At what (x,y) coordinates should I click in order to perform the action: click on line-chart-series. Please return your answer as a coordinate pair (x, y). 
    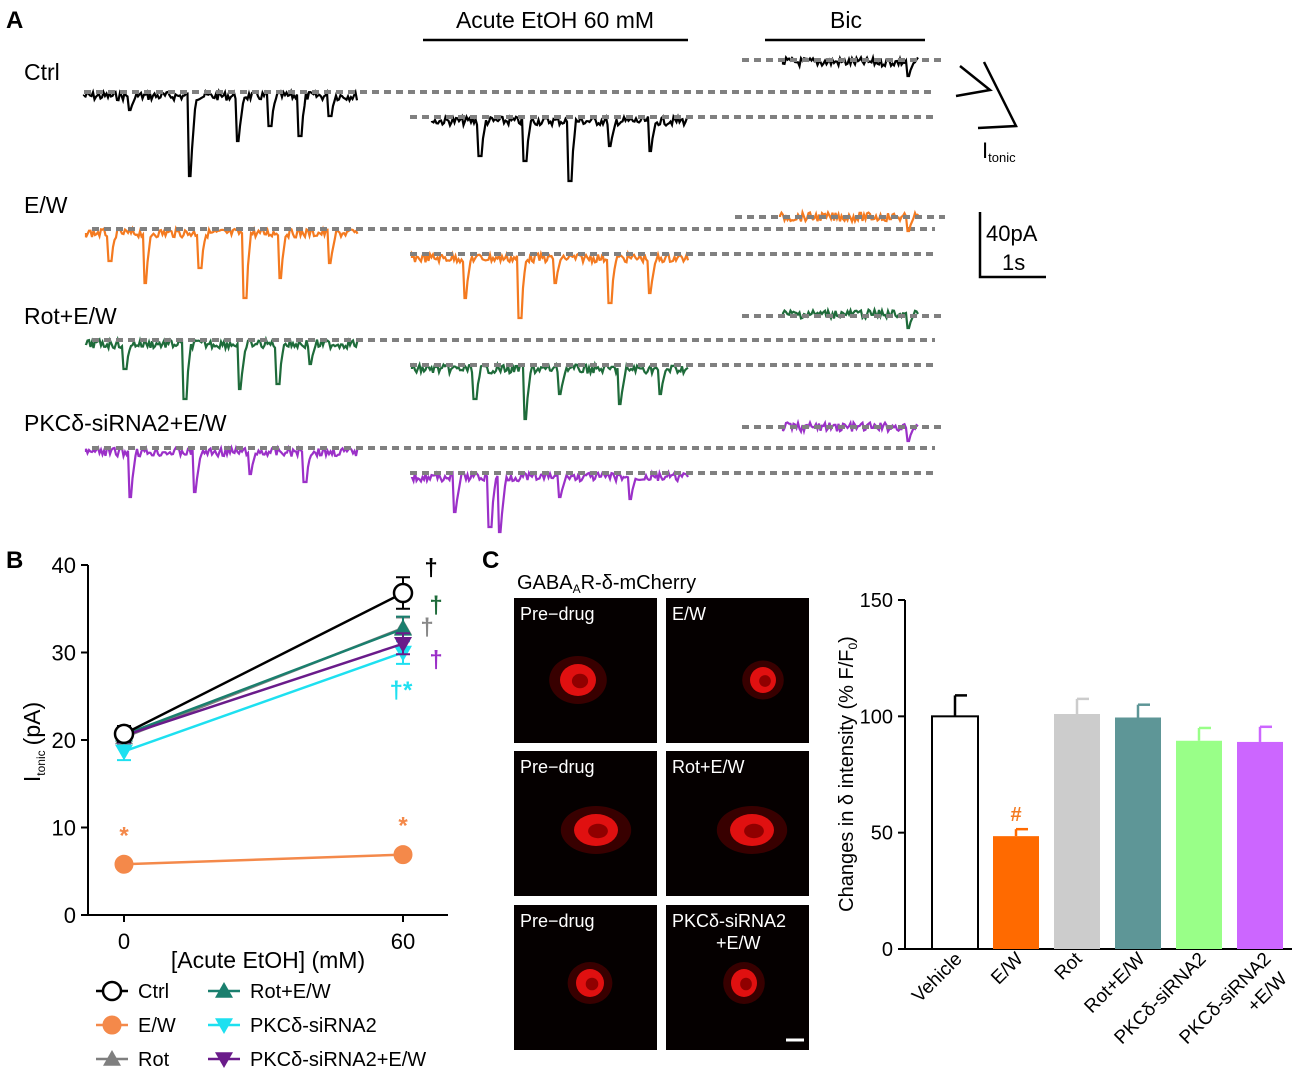
    Looking at the image, I should click on (263, 725).